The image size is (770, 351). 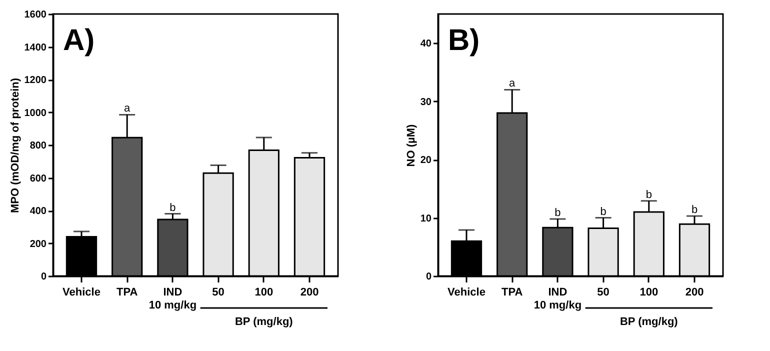 I want to click on y-tick-label: 1400, so click(x=35, y=48).